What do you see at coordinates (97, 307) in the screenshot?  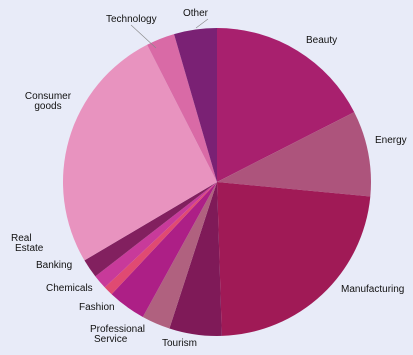 I see `slice-label-fashion: Fashion` at bounding box center [97, 307].